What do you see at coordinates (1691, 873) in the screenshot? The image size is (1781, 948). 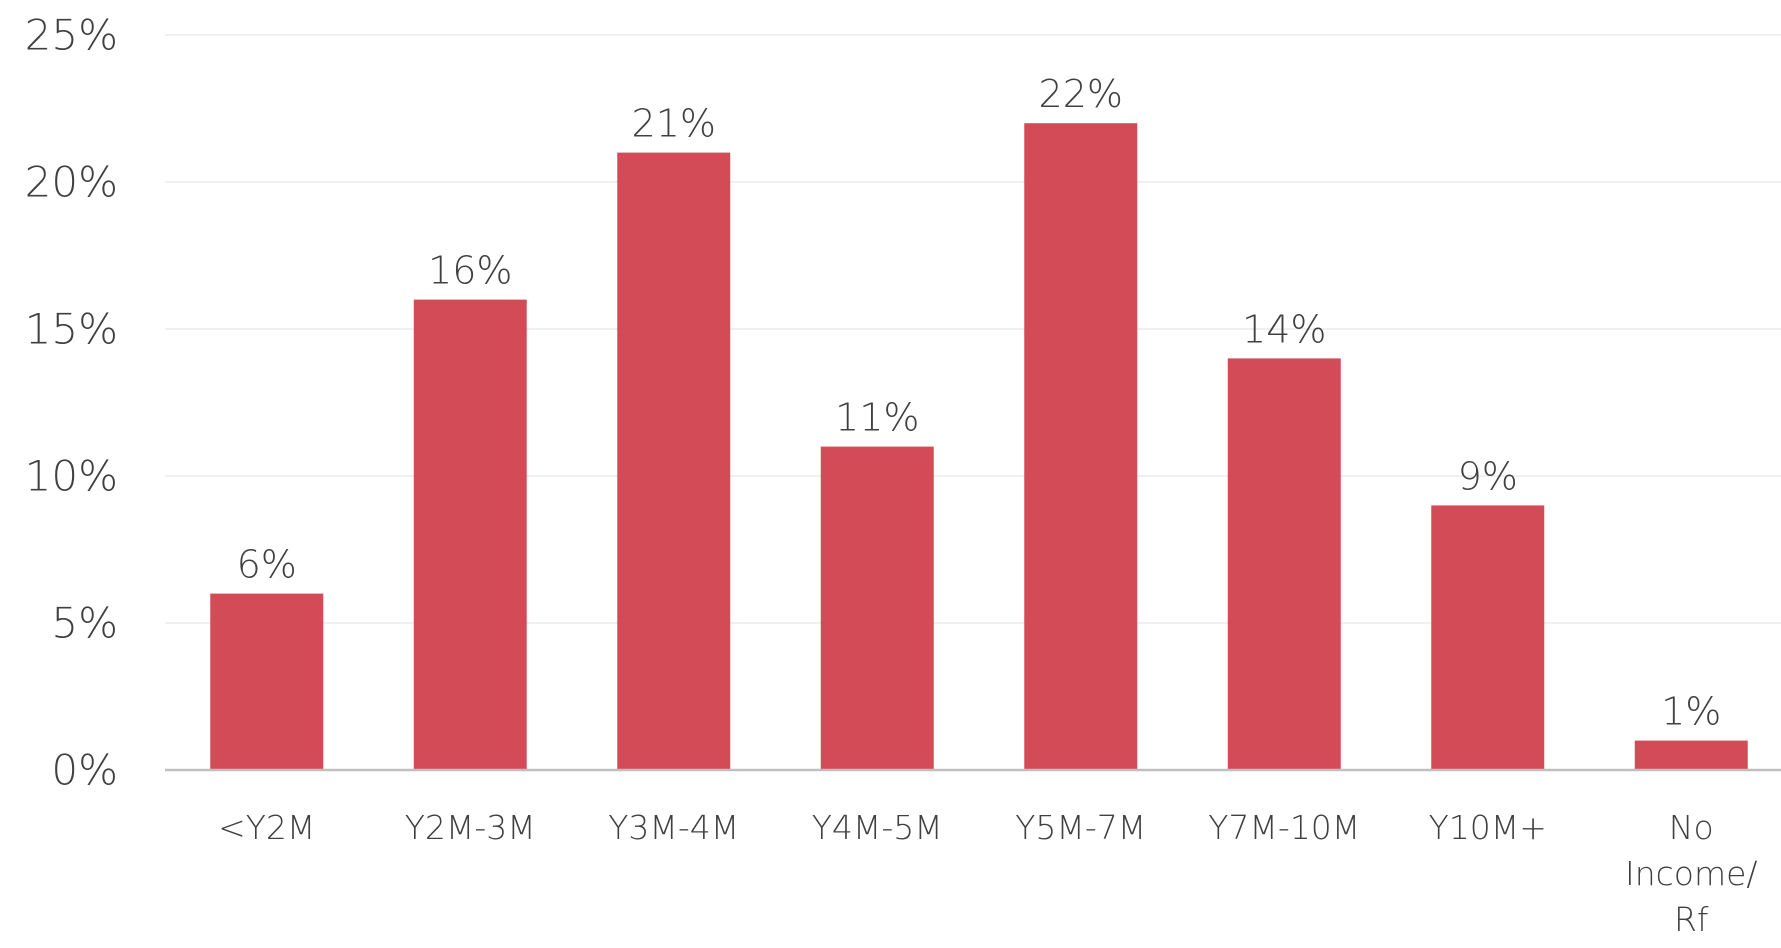 I see `category-label: No Income/Rf` at bounding box center [1691, 873].